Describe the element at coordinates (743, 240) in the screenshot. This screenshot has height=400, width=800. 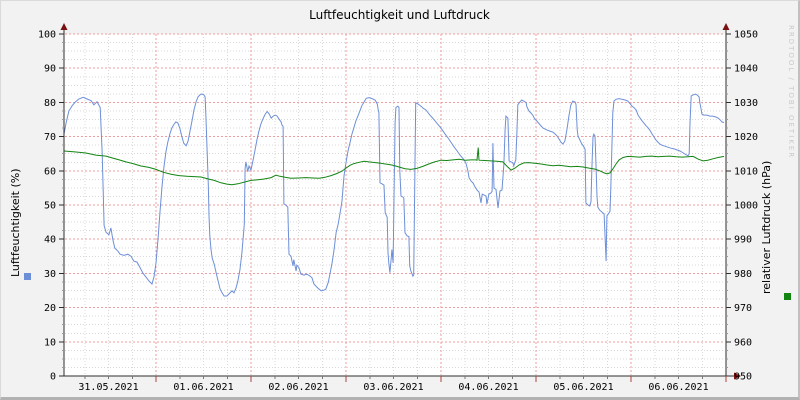
I see `right-axis-tick-label: 990` at that location.